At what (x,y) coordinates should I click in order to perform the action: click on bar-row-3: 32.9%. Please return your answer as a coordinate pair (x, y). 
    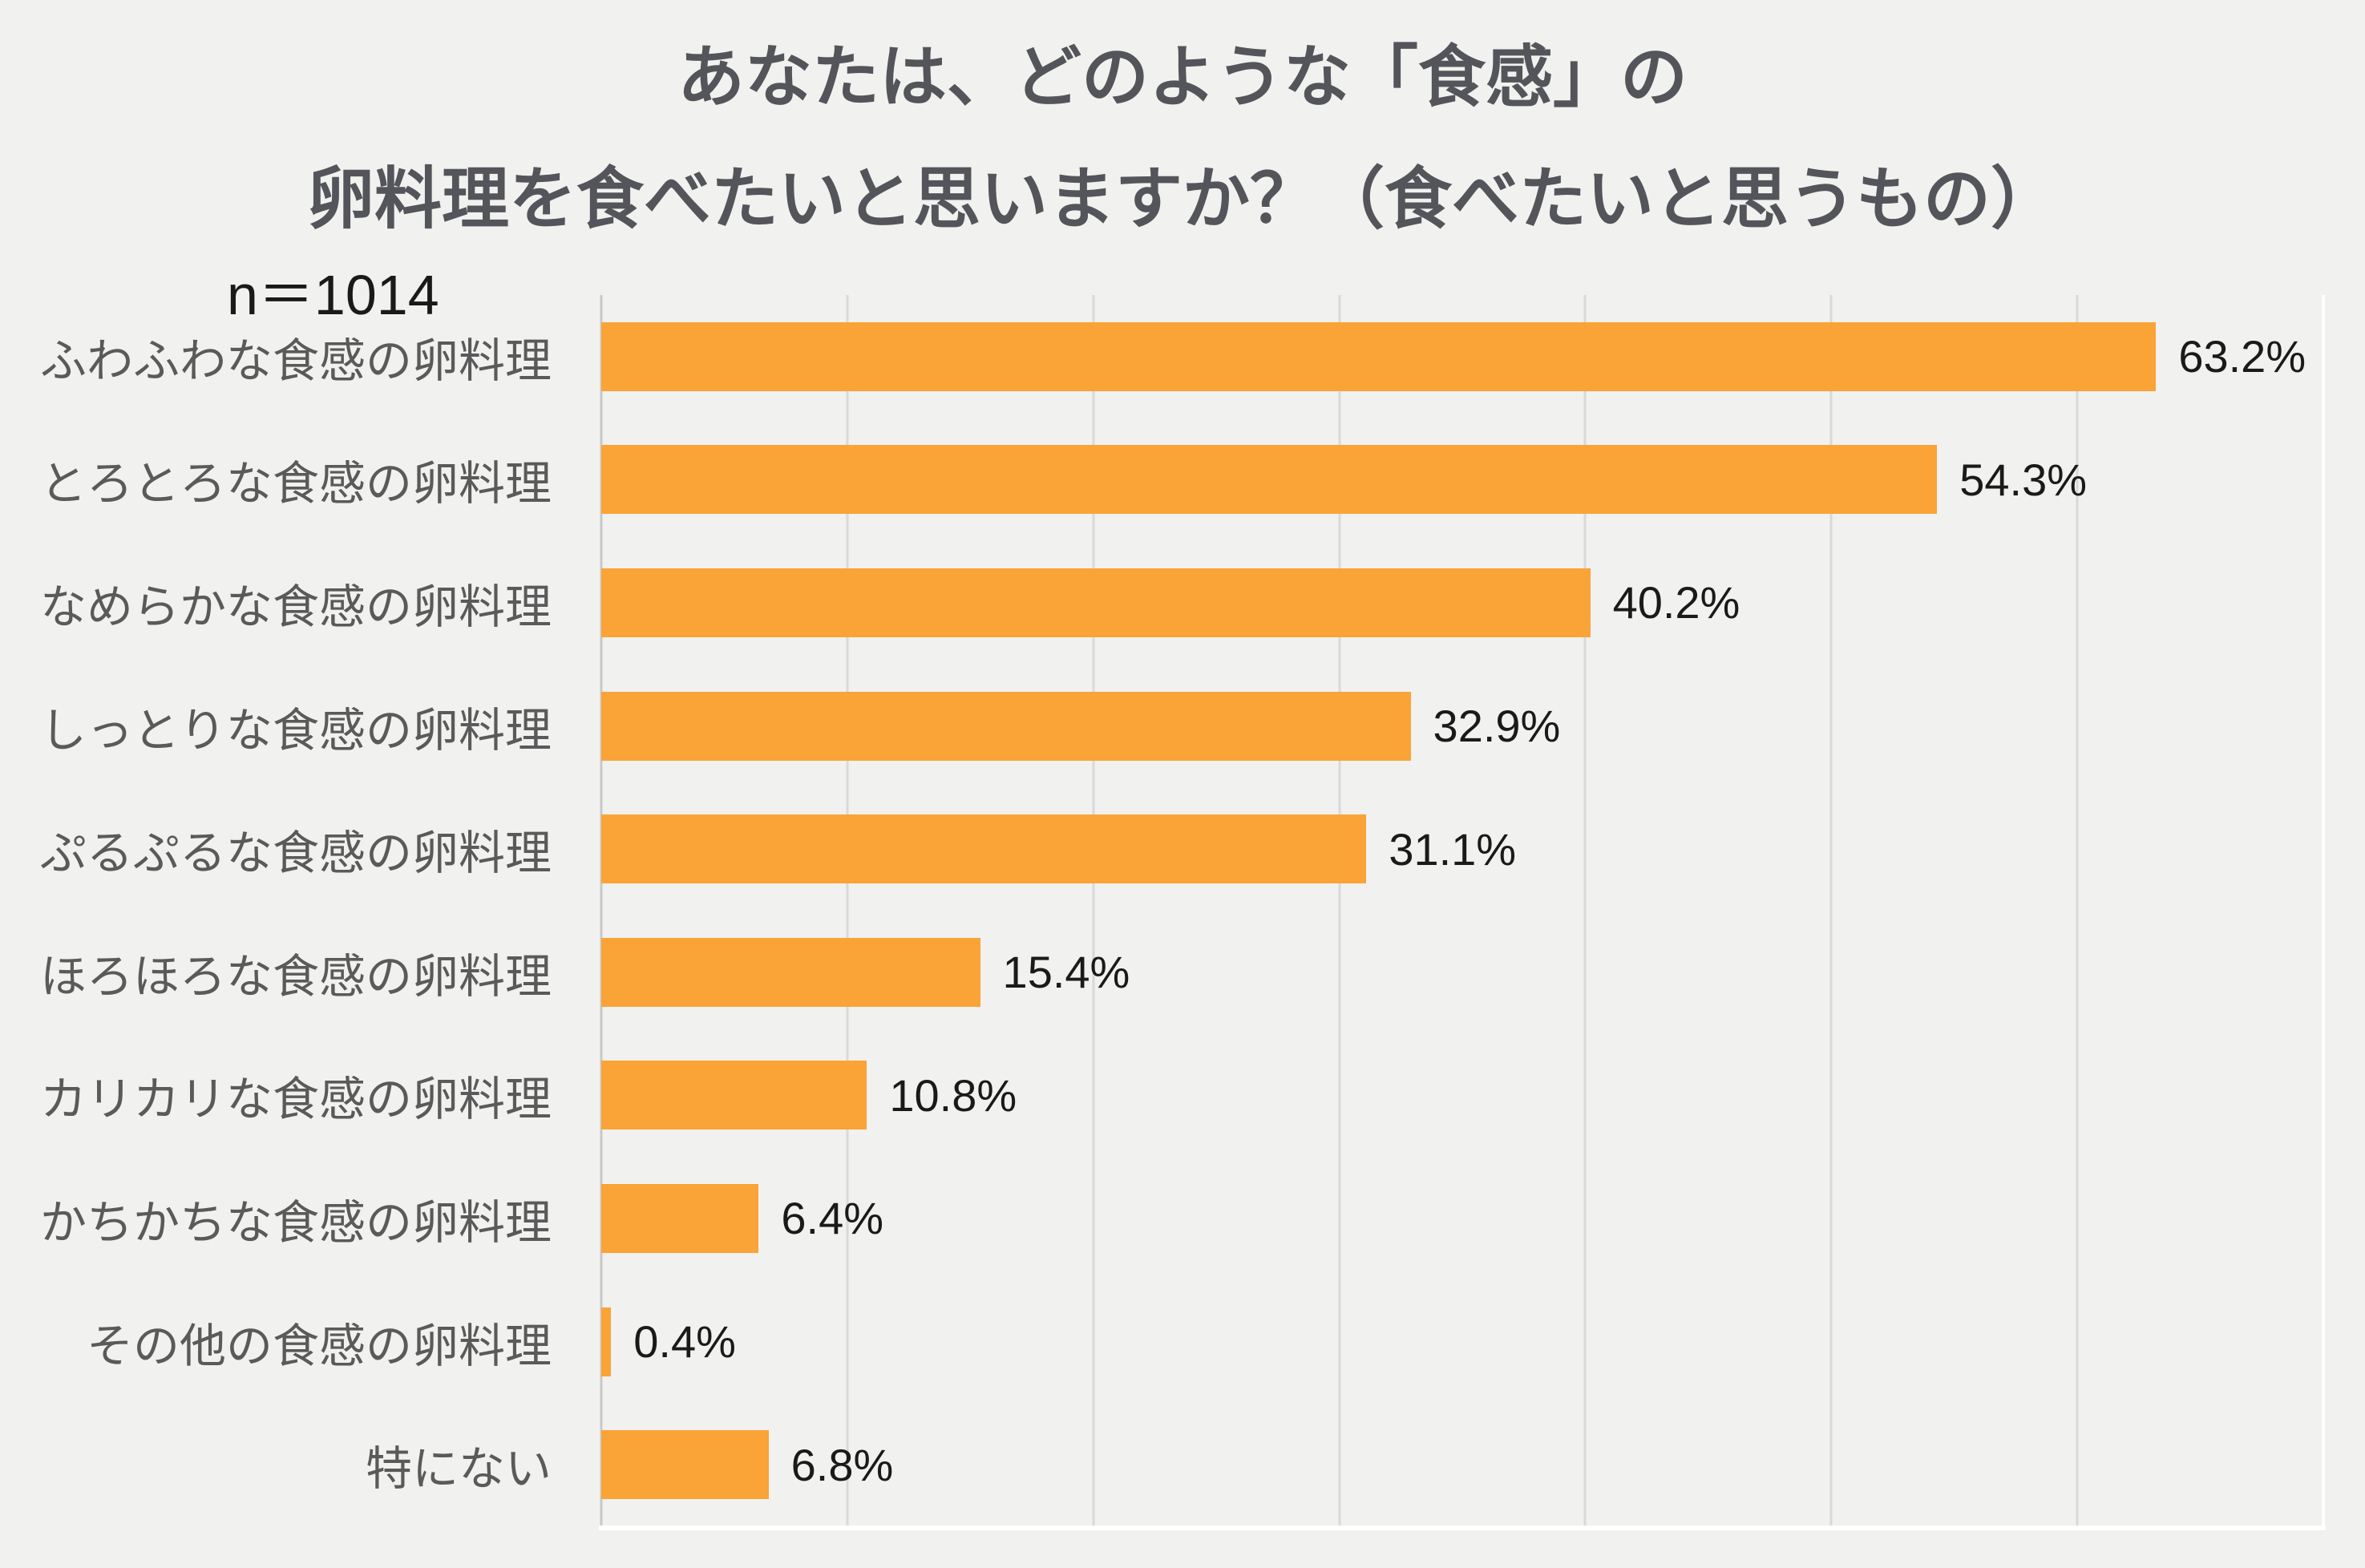
    Looking at the image, I should click on (1462, 726).